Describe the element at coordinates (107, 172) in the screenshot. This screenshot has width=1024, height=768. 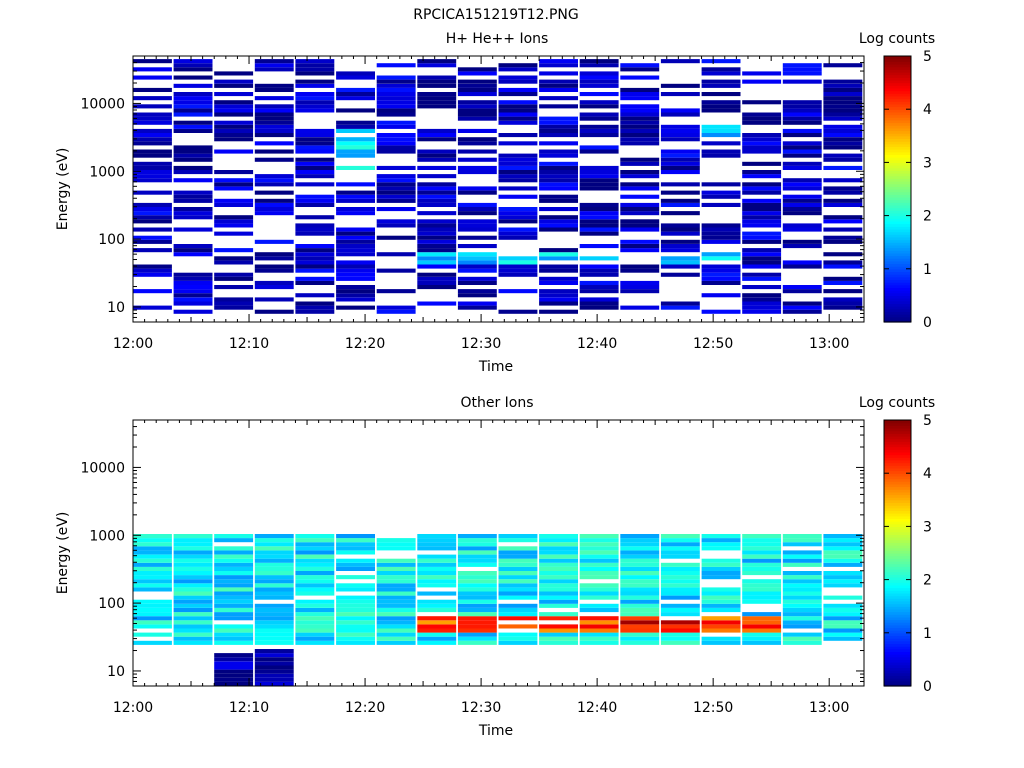
I see `y-tick-label: 1000` at that location.